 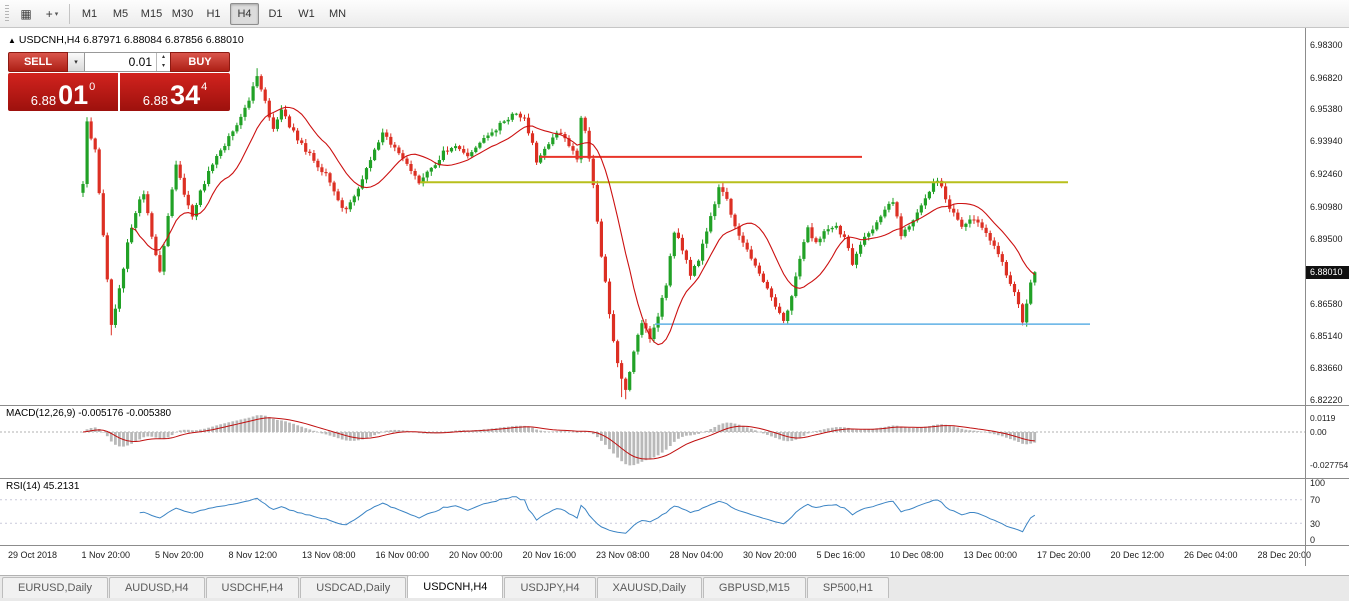 What do you see at coordinates (1318, 483) in the screenshot?
I see `rsi-axis-label: 100` at bounding box center [1318, 483].